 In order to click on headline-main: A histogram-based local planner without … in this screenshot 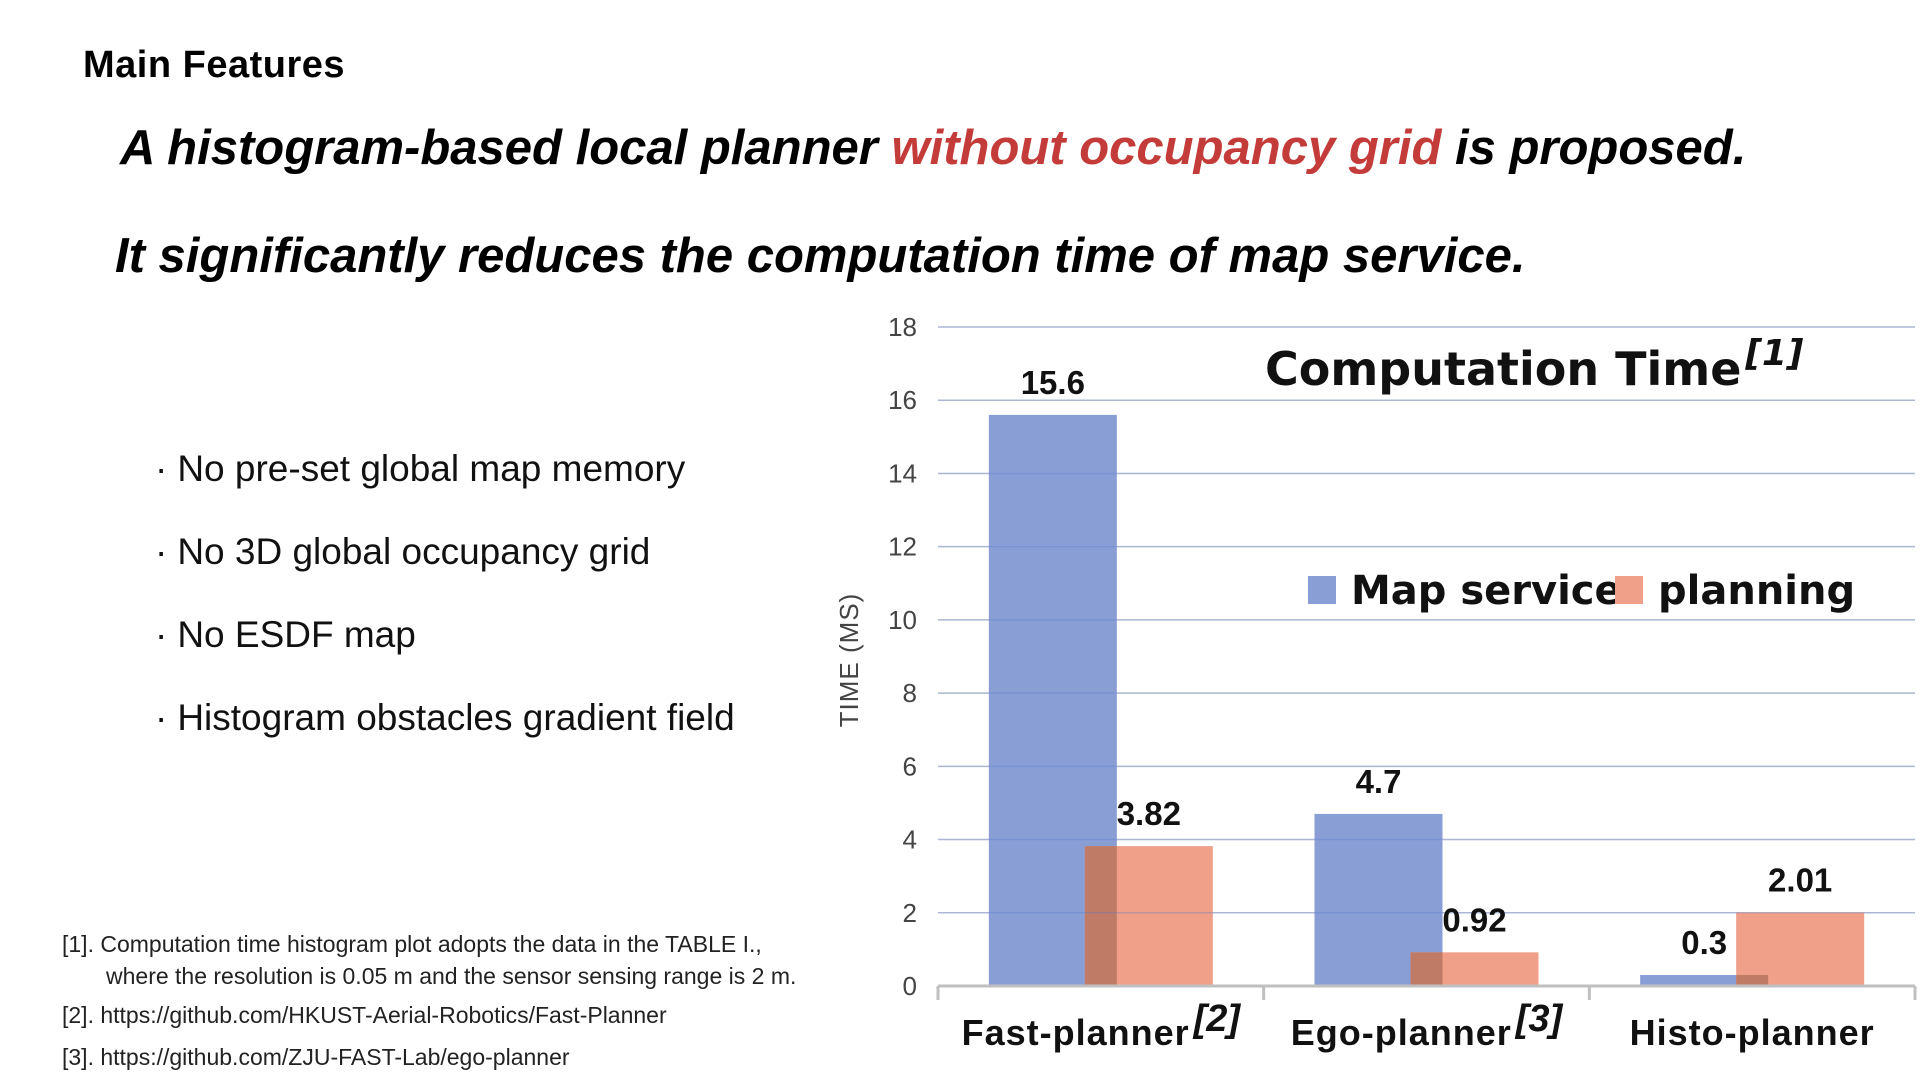, I will do `click(933, 148)`.